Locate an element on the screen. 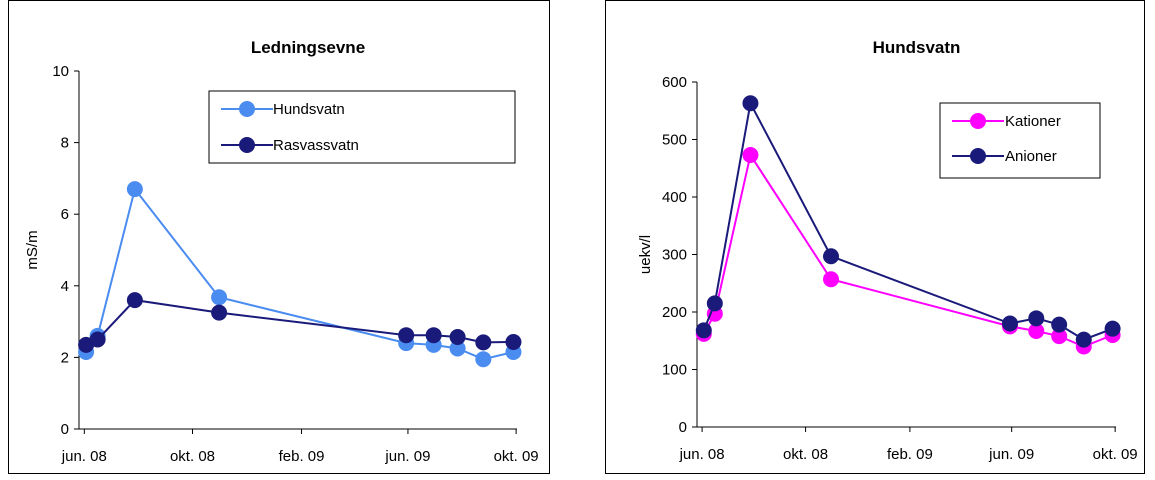  y-tick-label: 500 is located at coordinates (674, 140).